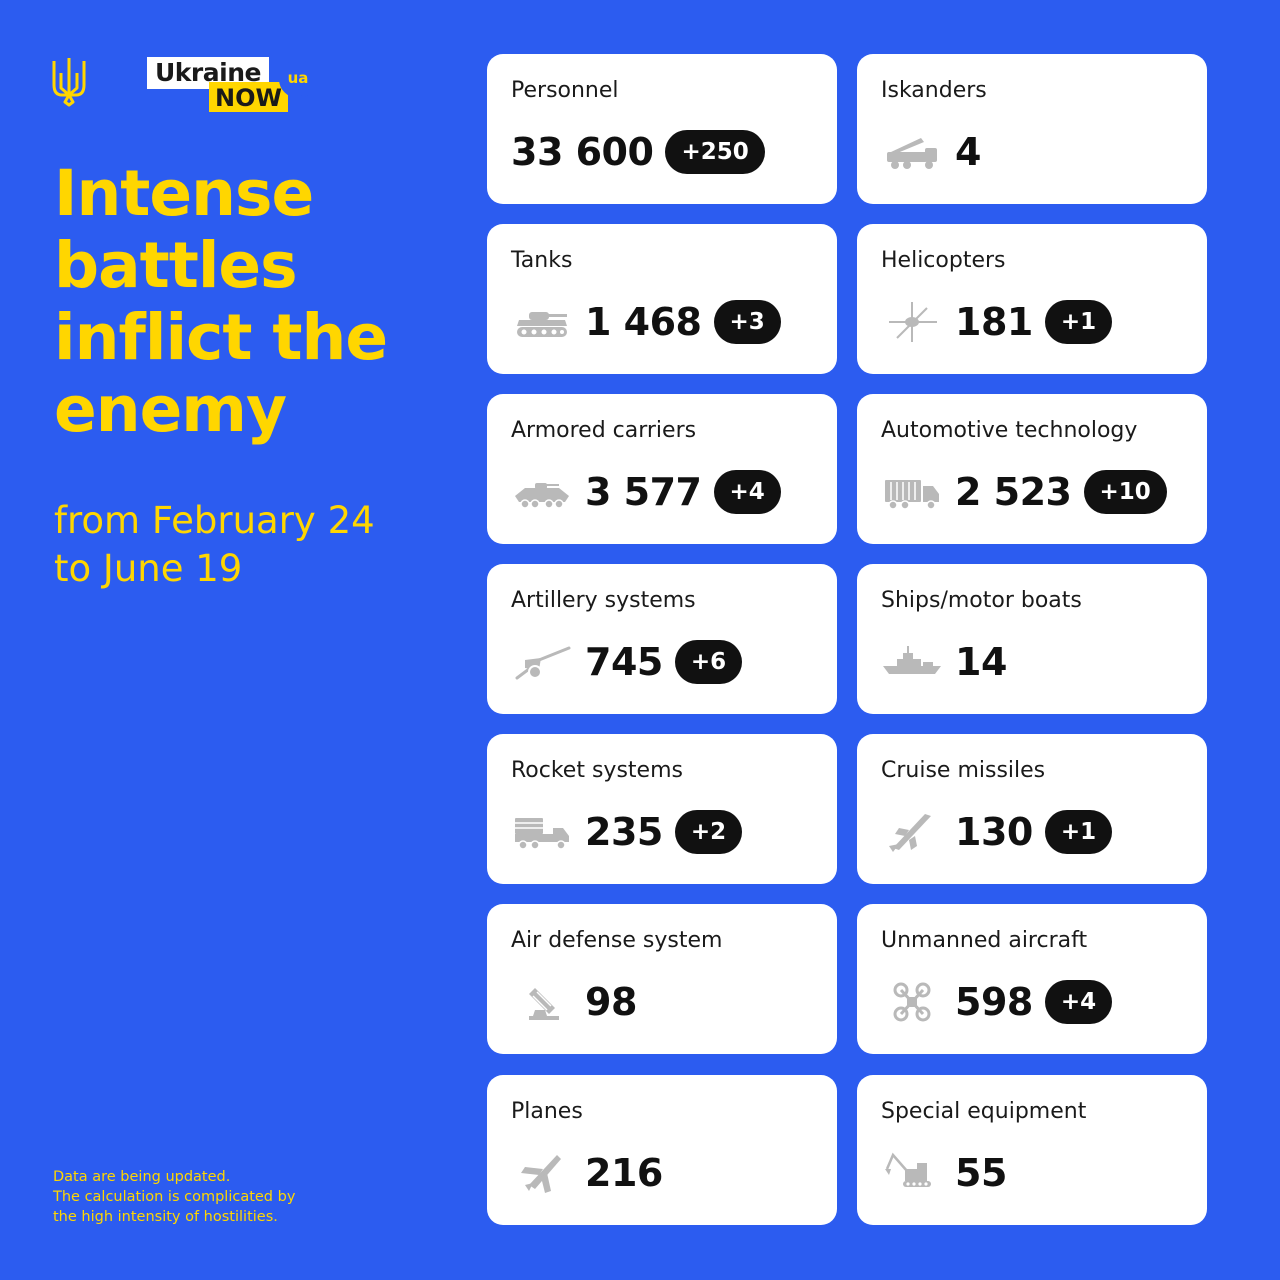 The height and width of the screenshot is (1280, 1280). What do you see at coordinates (624, 832) in the screenshot?
I see `stat-value: 235` at bounding box center [624, 832].